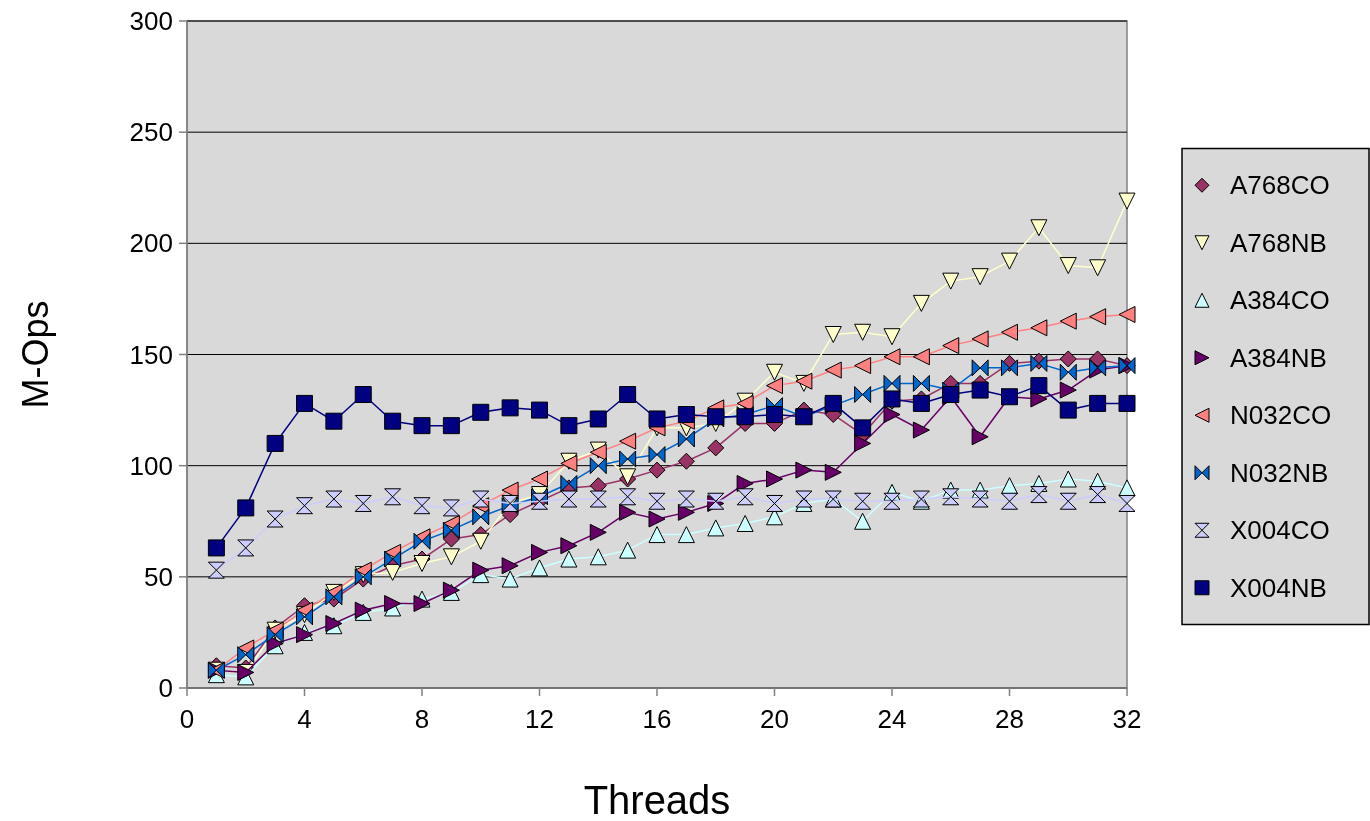 This screenshot has height=821, width=1370. What do you see at coordinates (151, 21) in the screenshot?
I see `y-tick-label: 300` at bounding box center [151, 21].